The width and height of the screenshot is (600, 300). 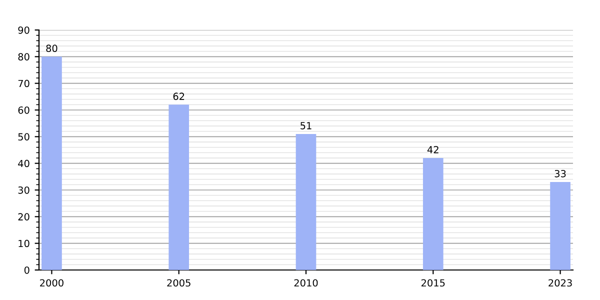 What do you see at coordinates (24, 164) in the screenshot?
I see `y-tick-label: 40` at bounding box center [24, 164].